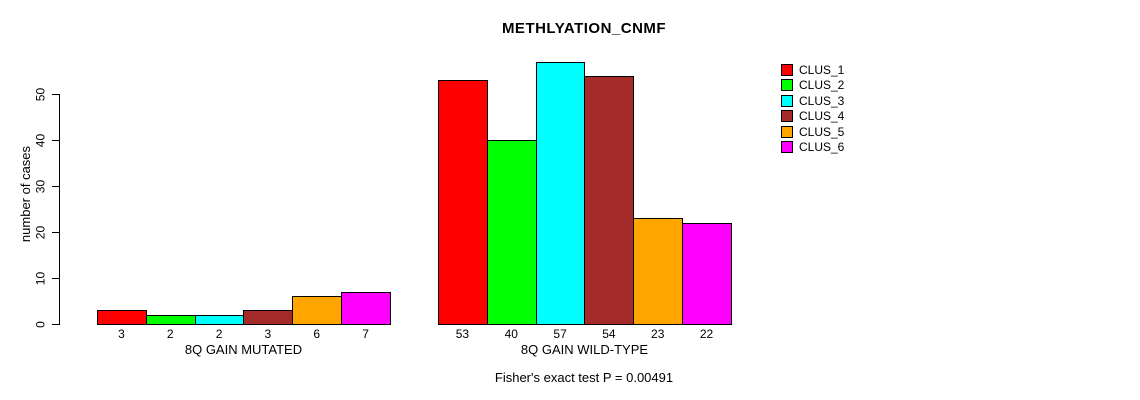 The image size is (1140, 400). I want to click on legend-label: CLUS_6, so click(822, 147).